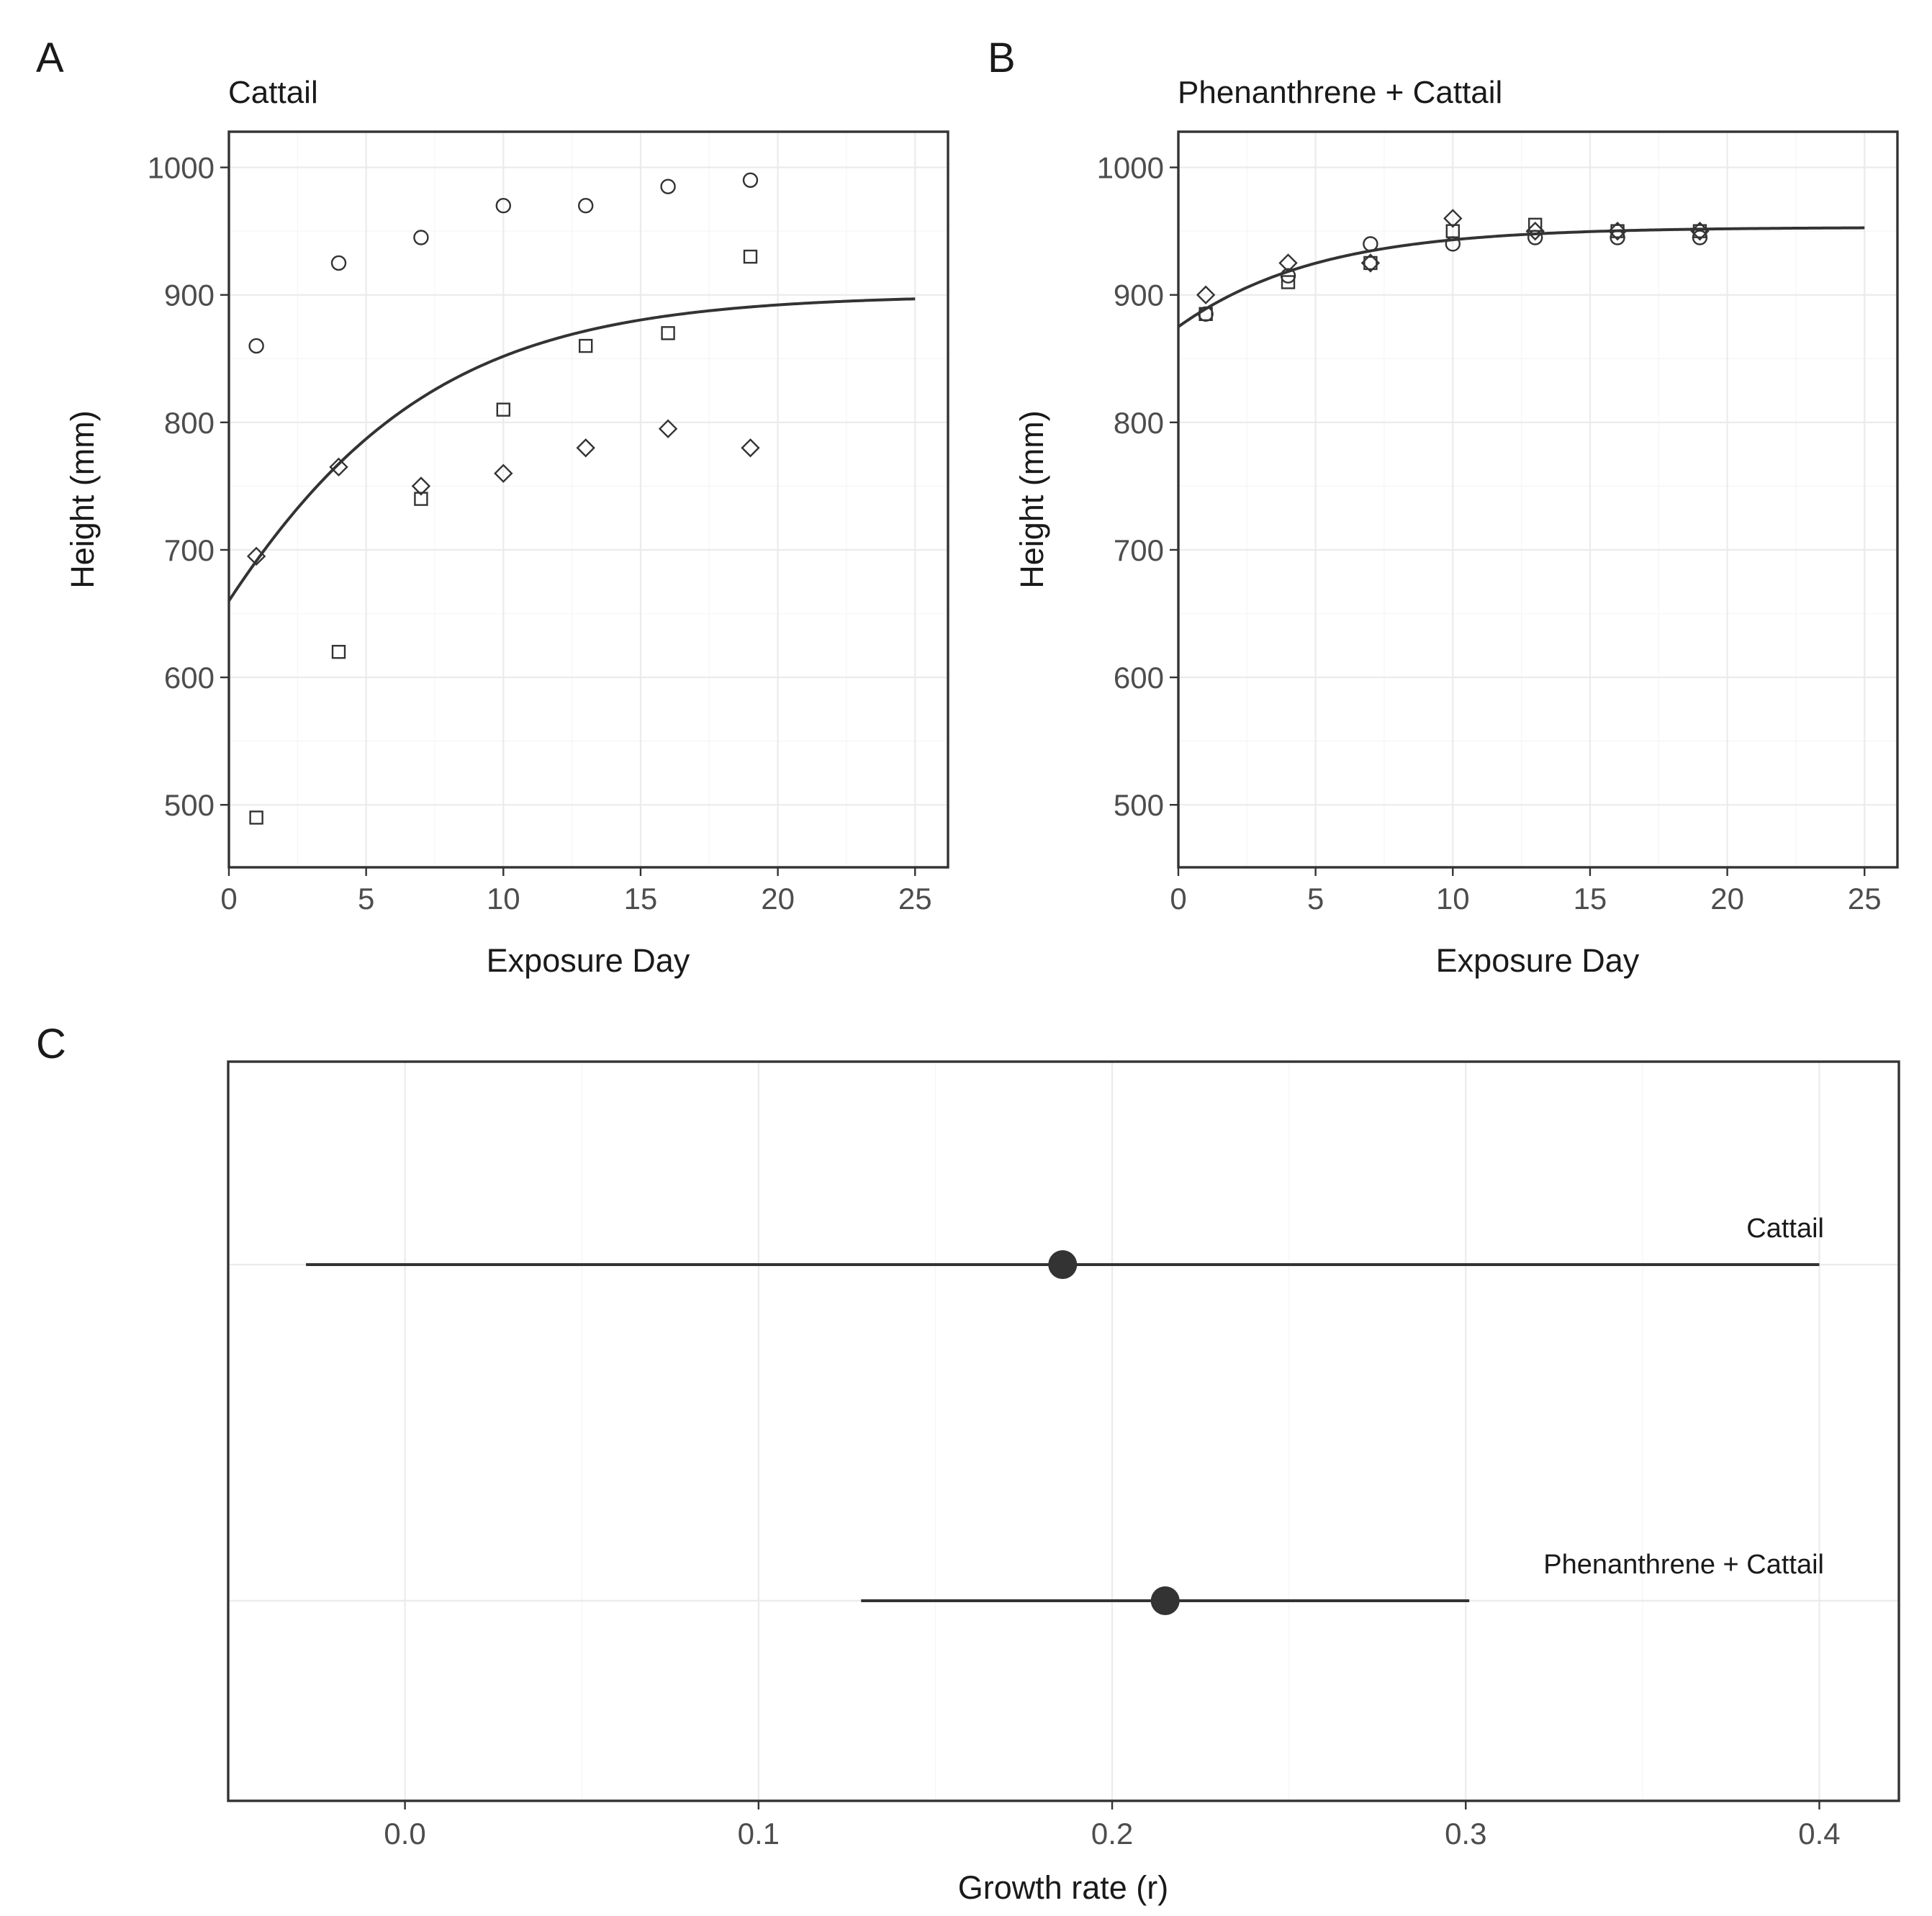  What do you see at coordinates (588, 960) in the screenshot?
I see `panel-a-x-axis-title: Exposure Day` at bounding box center [588, 960].